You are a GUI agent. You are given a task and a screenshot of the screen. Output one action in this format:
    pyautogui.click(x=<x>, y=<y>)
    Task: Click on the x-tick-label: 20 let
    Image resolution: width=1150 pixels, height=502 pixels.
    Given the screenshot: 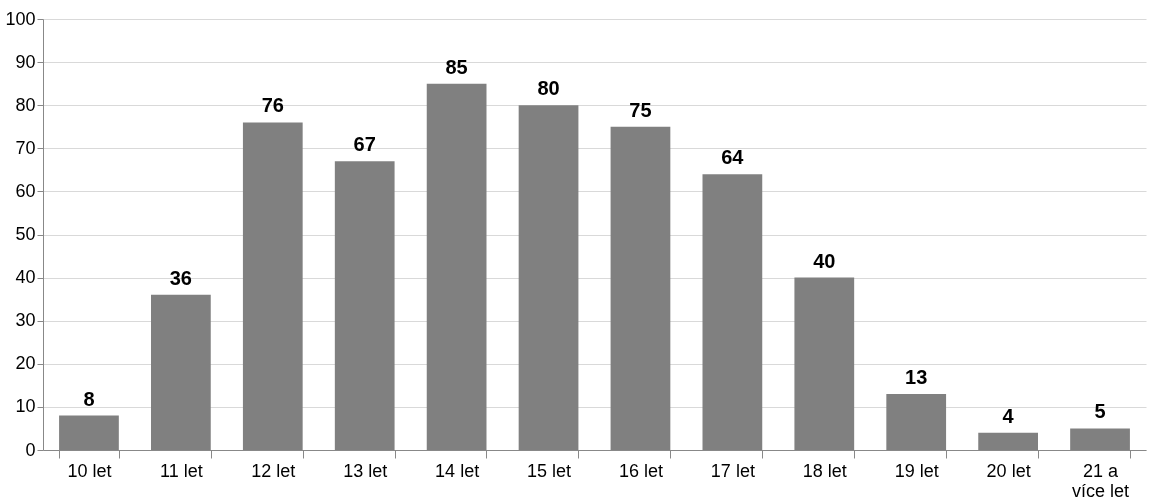 What is the action you would take?
    pyautogui.click(x=1008, y=470)
    